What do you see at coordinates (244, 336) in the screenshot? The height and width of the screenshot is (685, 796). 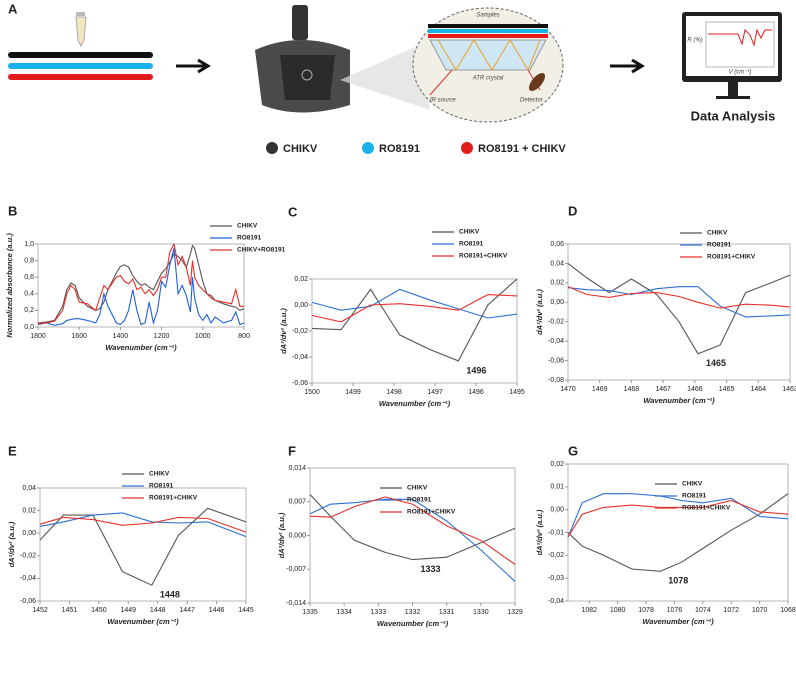 I see `x-tick-label: 800` at bounding box center [244, 336].